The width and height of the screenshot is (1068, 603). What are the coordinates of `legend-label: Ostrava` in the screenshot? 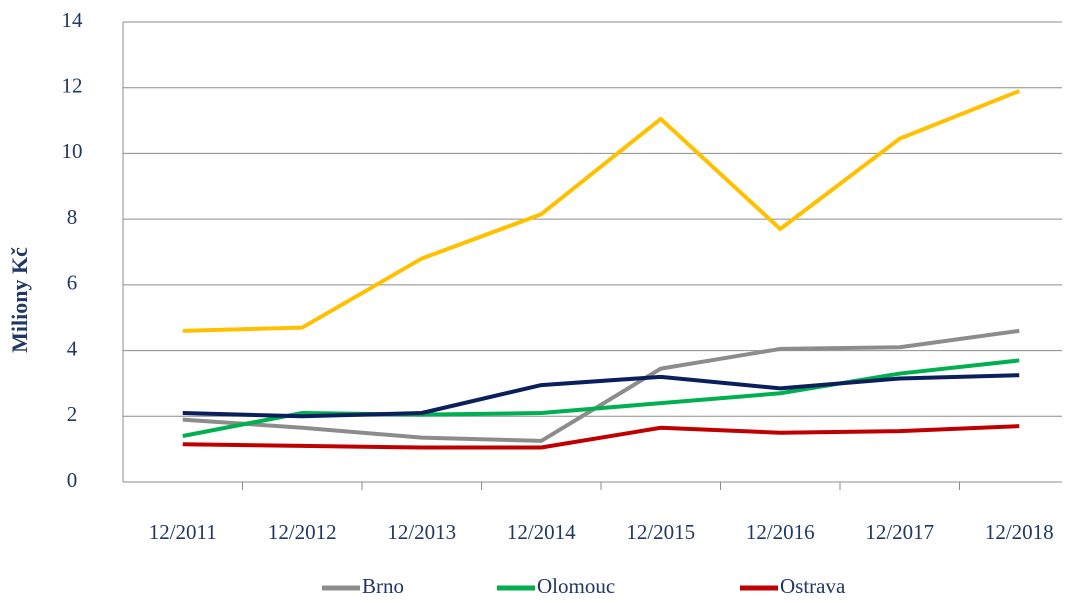 It's located at (813, 586).